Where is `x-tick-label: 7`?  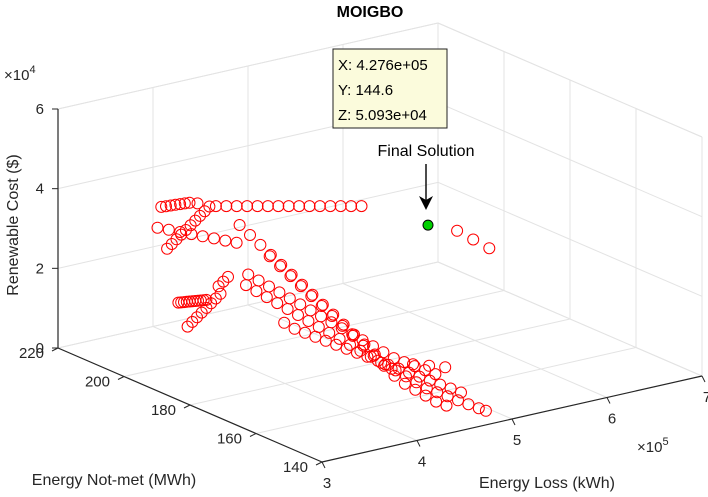 x-tick-label: 7 is located at coordinates (705, 397).